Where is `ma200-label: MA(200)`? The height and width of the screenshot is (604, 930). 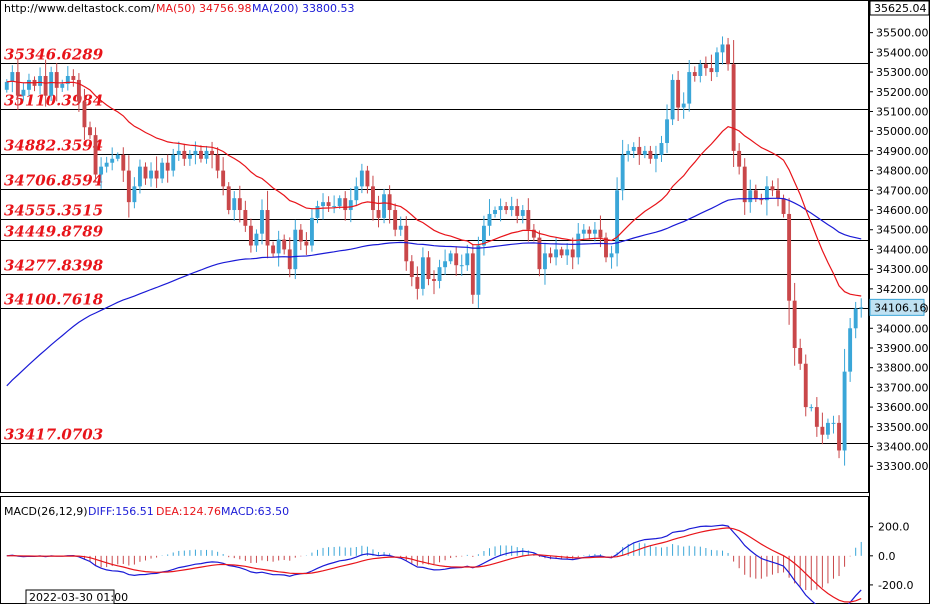 ma200-label: MA(200) is located at coordinates (275, 8).